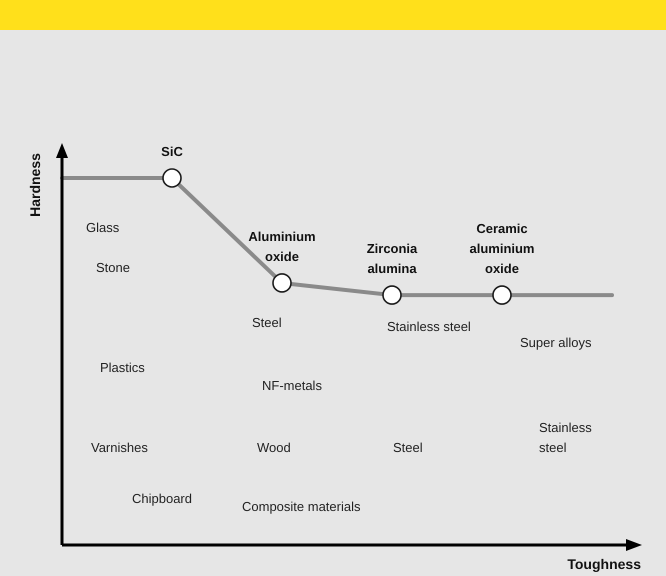 The image size is (666, 576). I want to click on annotation: NF-metals, so click(292, 385).